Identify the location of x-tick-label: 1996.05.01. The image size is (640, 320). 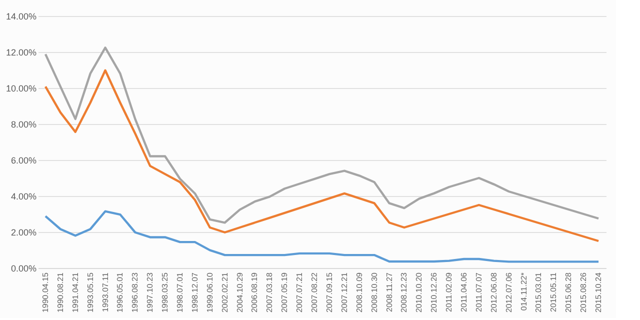
(120, 292).